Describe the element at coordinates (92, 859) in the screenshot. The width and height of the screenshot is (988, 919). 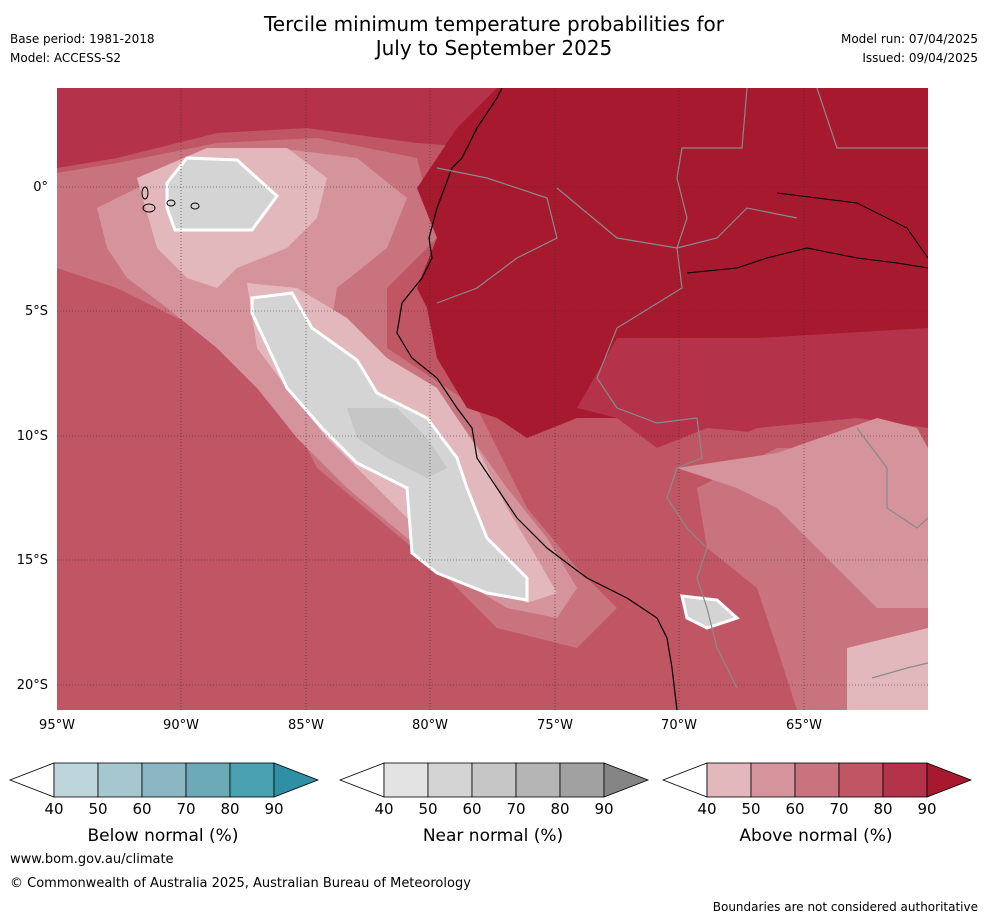
I see `website-link: www.bom.gov.au/climate` at that location.